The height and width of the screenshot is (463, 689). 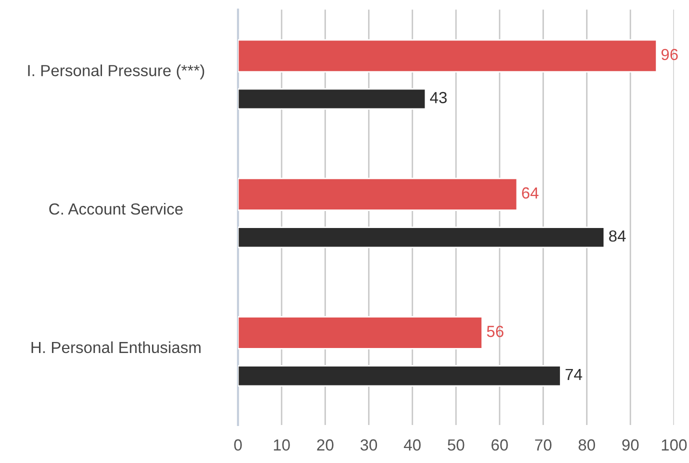 I want to click on data-label: 84, so click(x=617, y=236).